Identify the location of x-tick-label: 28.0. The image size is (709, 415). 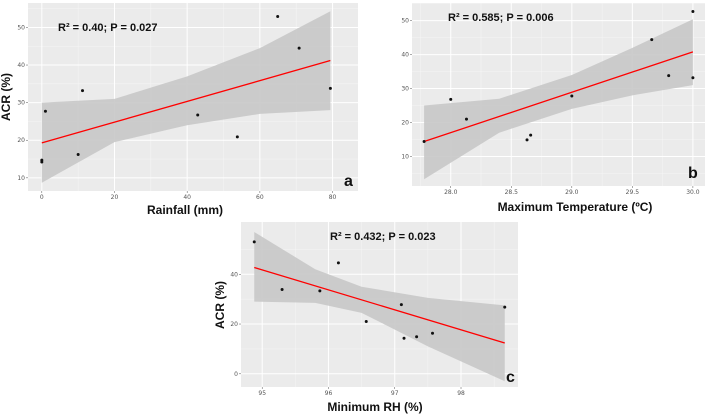
(451, 192).